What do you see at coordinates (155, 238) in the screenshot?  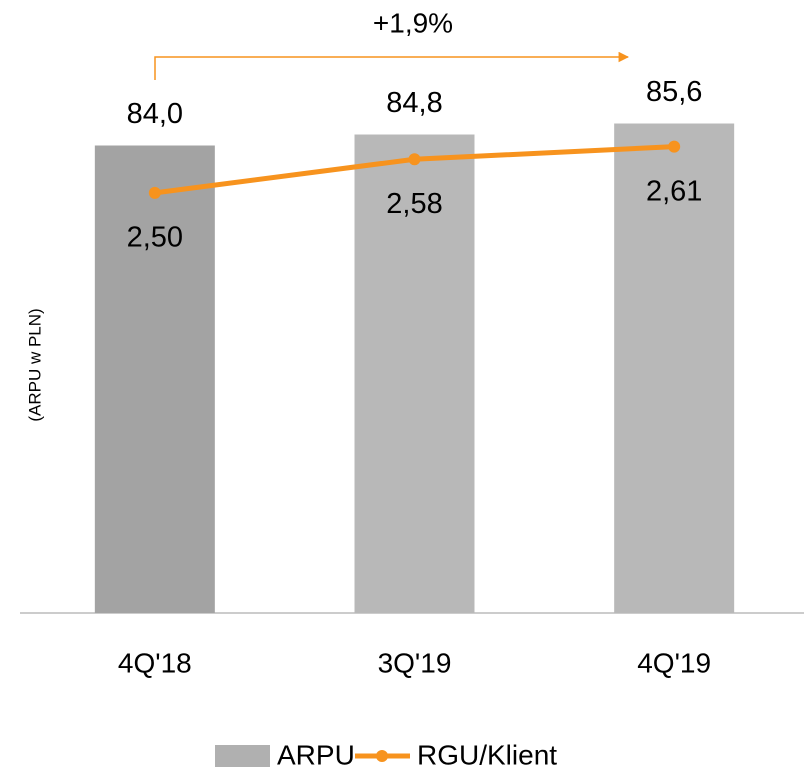 I see `line-value-label: 2,50` at bounding box center [155, 238].